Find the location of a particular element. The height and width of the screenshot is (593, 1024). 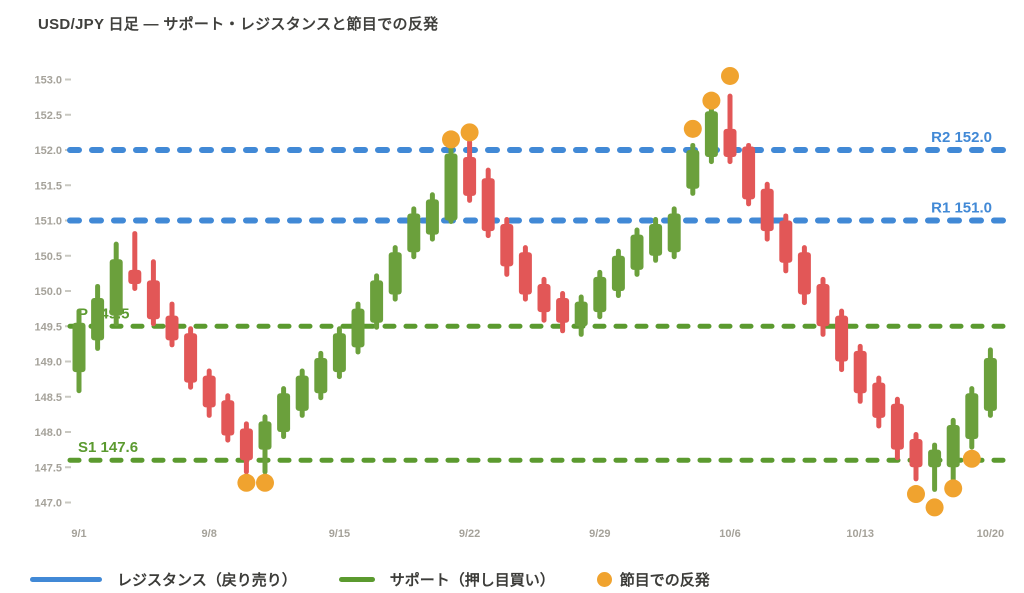

legend-label-bounce: 節目での反発 is located at coordinates (664, 580).